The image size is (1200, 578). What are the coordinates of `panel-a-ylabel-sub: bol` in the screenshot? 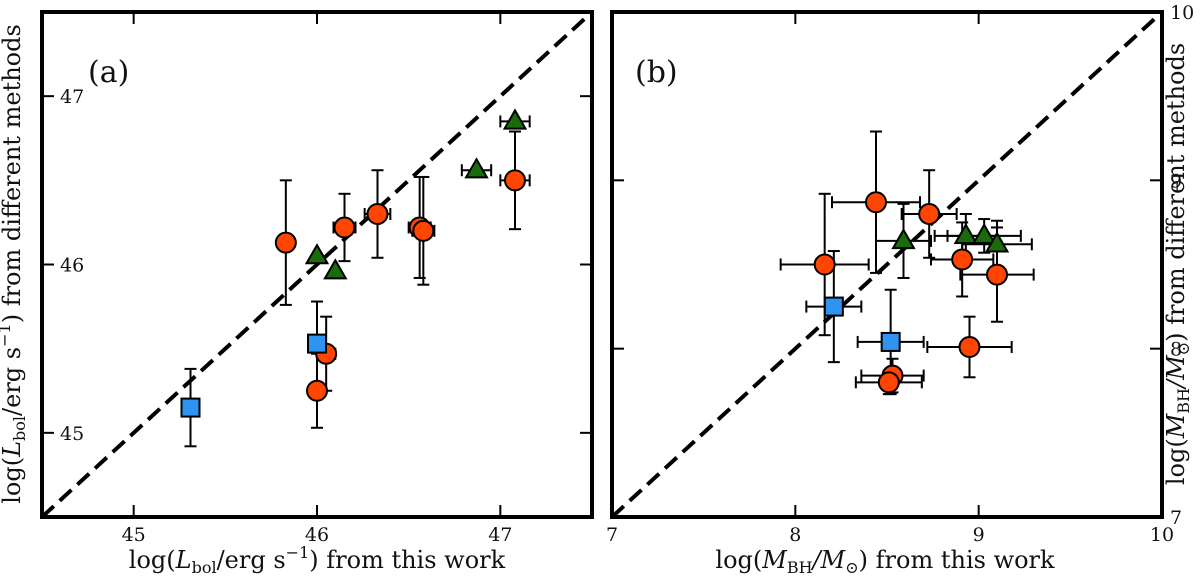 It's located at (19, 428).